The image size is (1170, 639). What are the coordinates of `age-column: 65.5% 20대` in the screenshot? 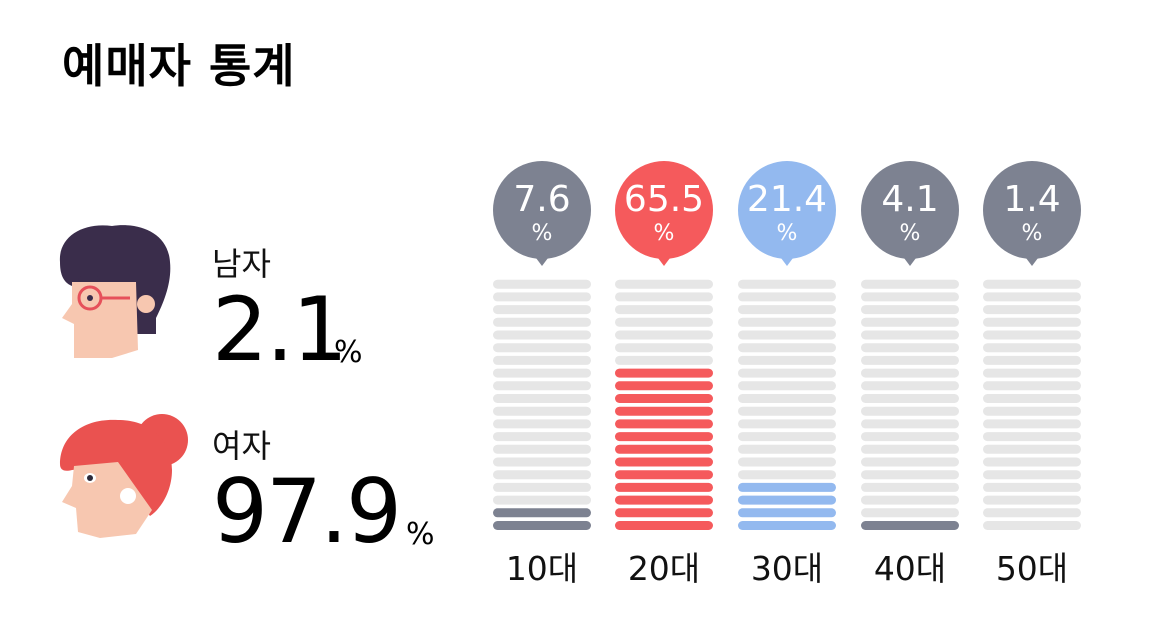 It's located at (664, 374).